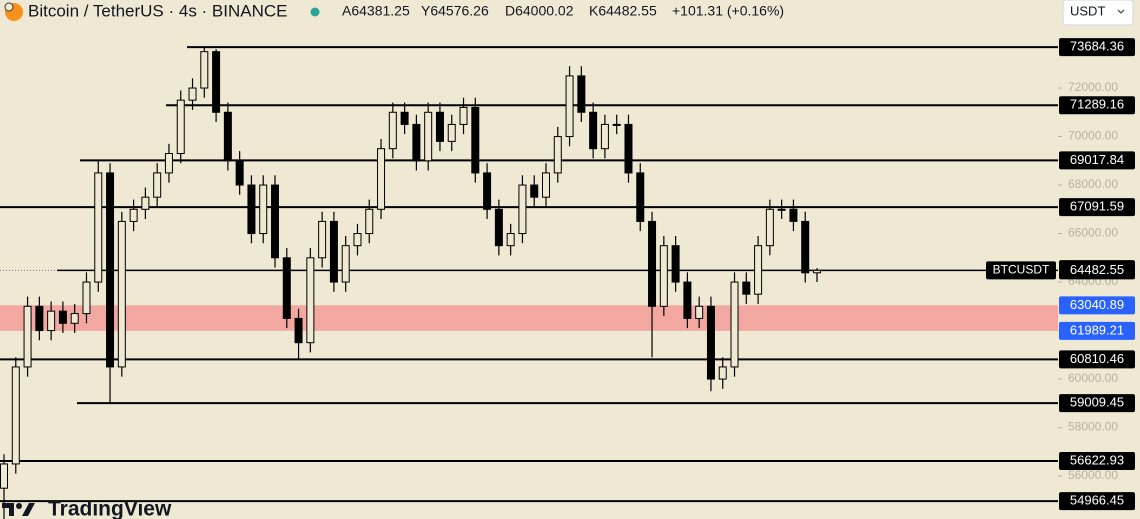 The width and height of the screenshot is (1140, 519). I want to click on legend-text: A64381.25, so click(376, 11).